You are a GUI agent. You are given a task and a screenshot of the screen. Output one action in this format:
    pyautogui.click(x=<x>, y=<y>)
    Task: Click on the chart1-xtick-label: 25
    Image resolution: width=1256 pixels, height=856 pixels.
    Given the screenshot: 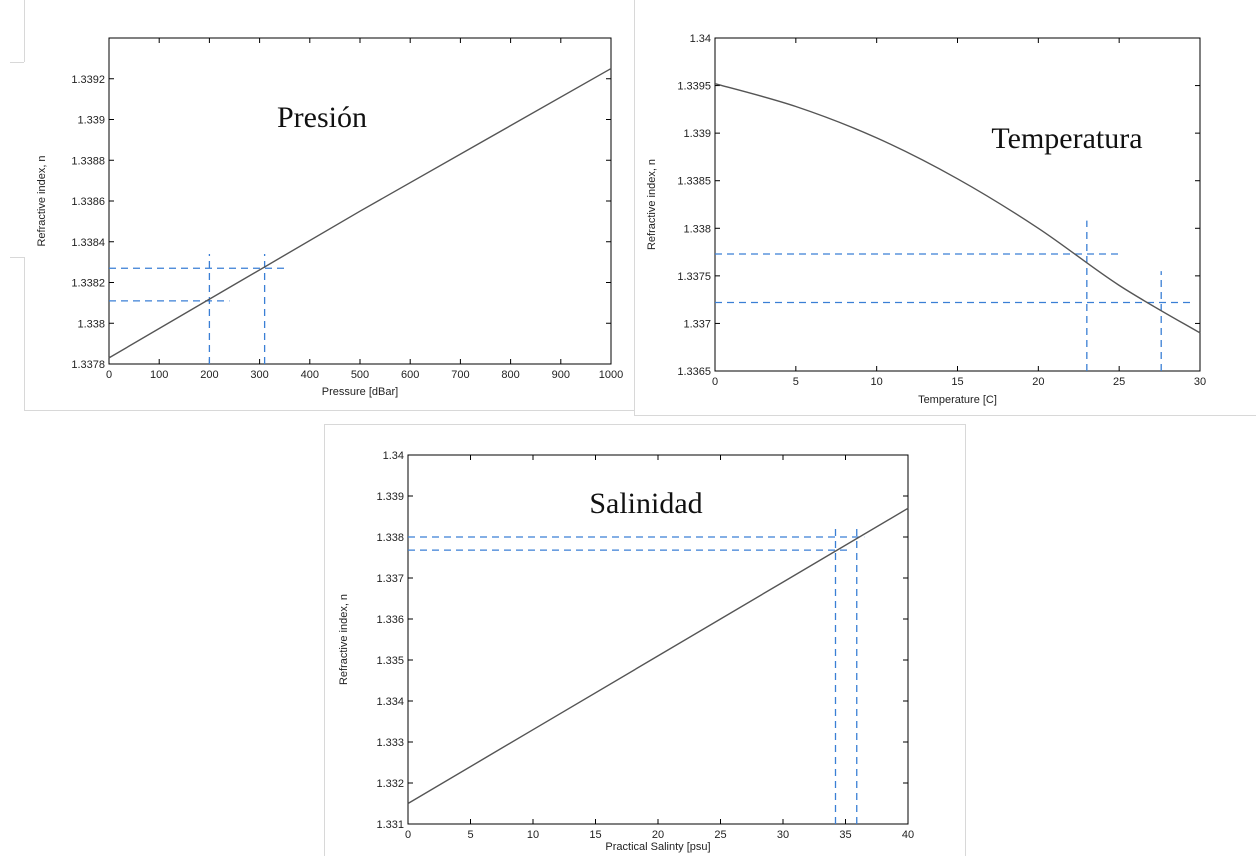 What is the action you would take?
    pyautogui.click(x=1119, y=382)
    